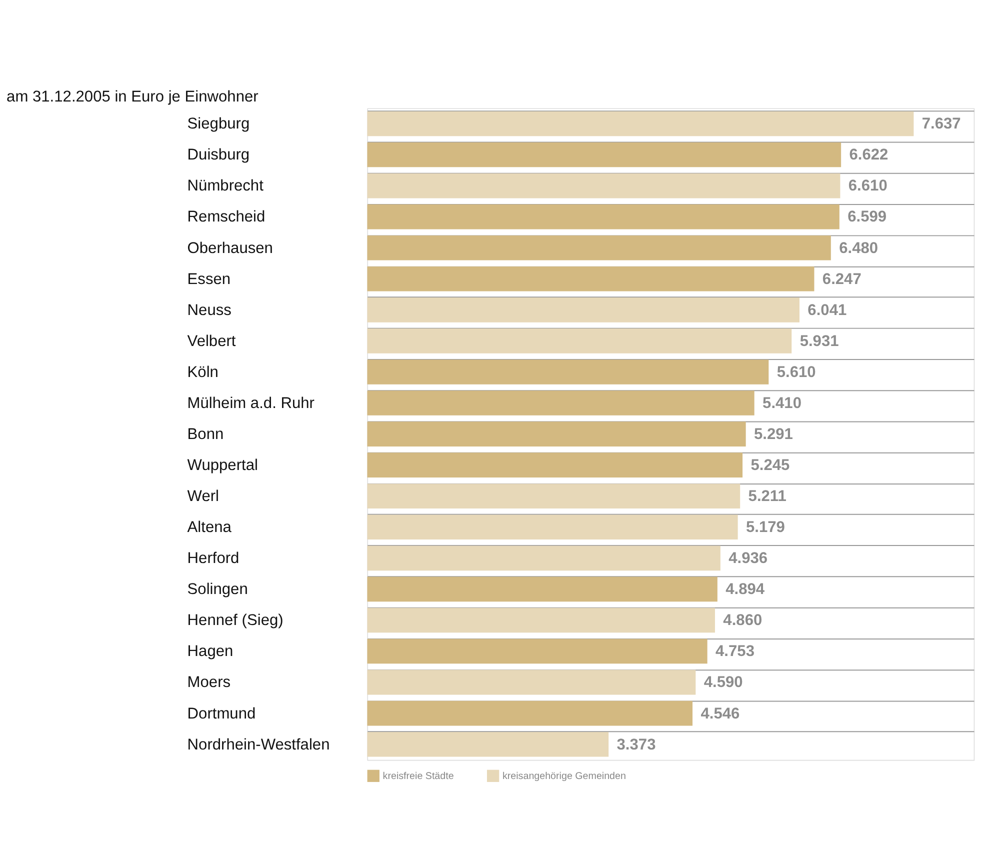 This screenshot has height=863, width=982. What do you see at coordinates (218, 124) in the screenshot?
I see `y-tick-label: Siegburg` at bounding box center [218, 124].